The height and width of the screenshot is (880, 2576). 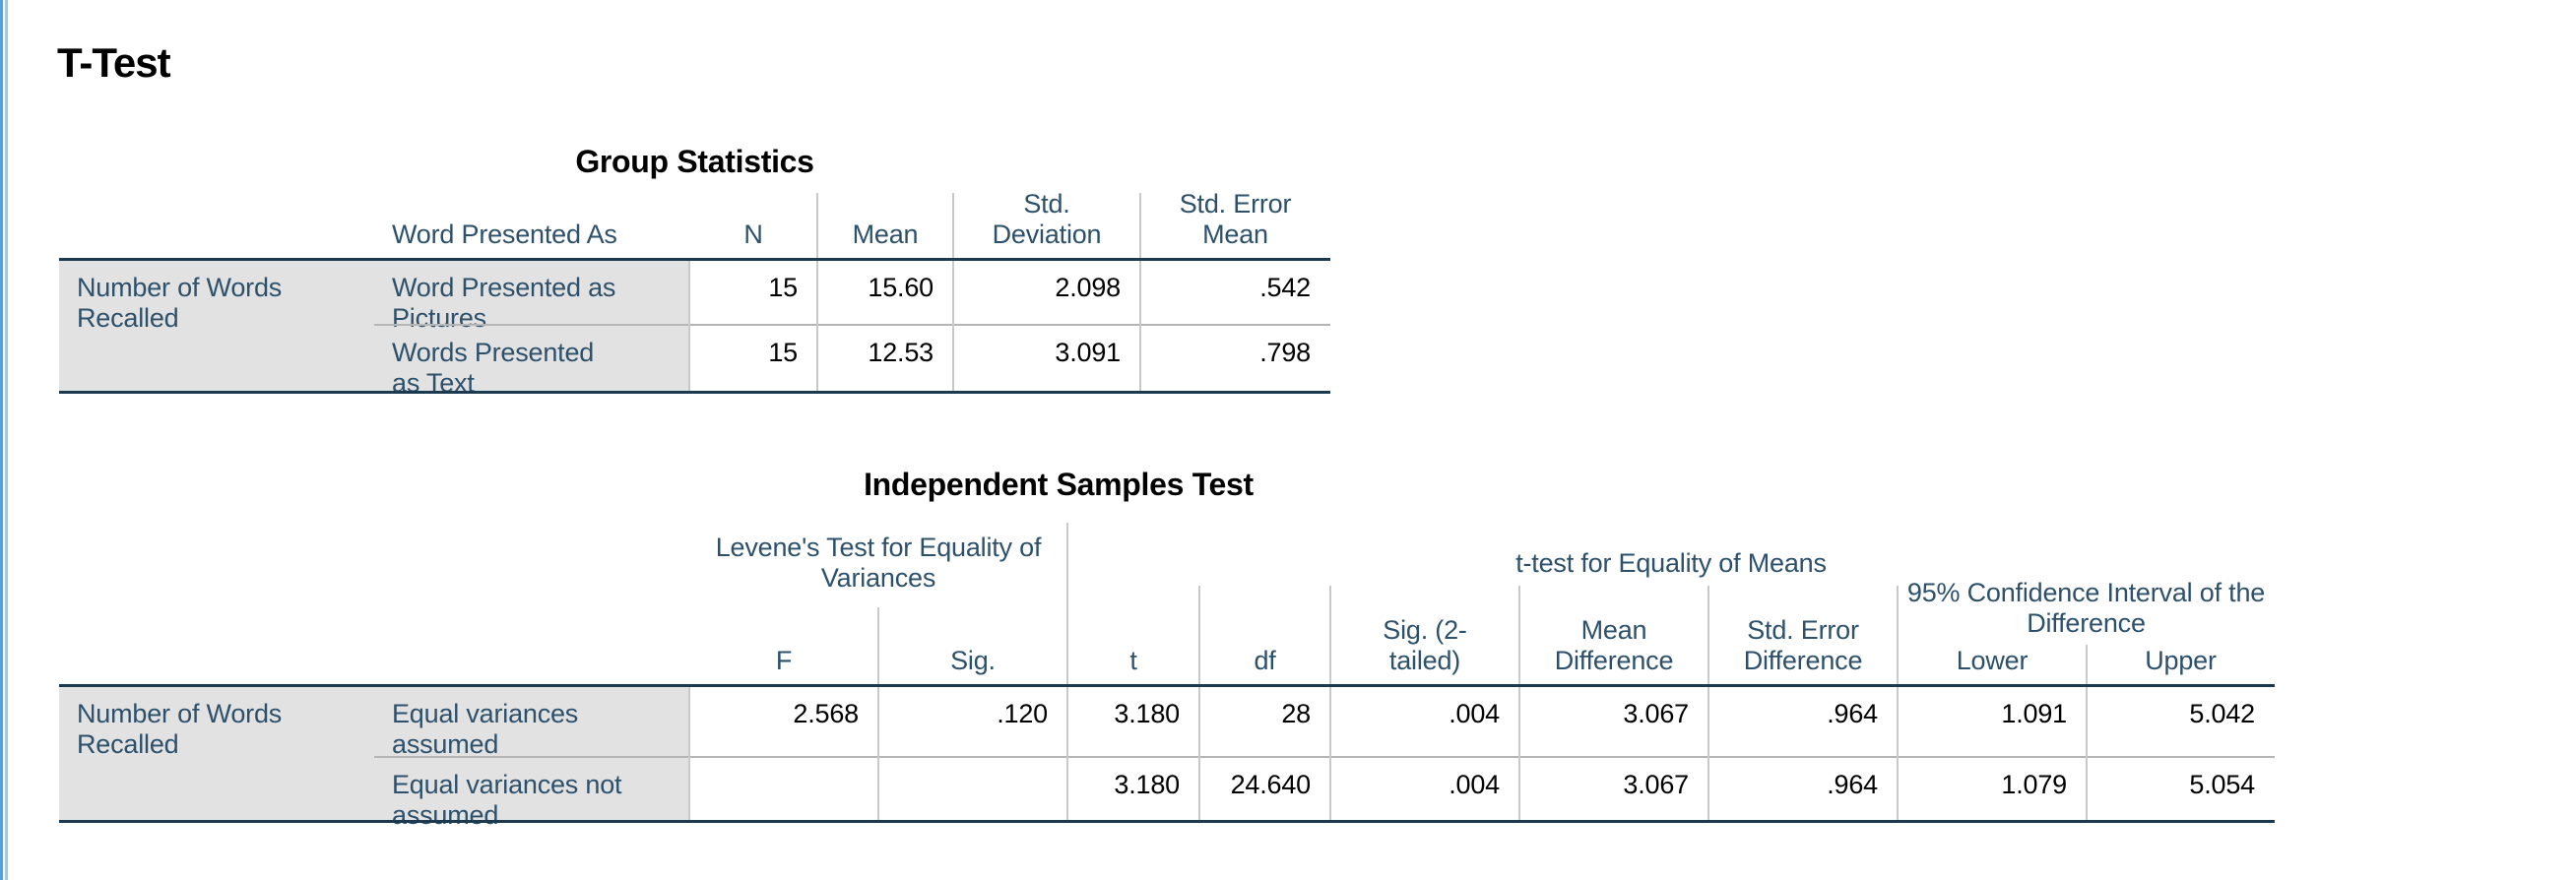 I want to click on pane-edge-line-outer, so click(x=1, y=440).